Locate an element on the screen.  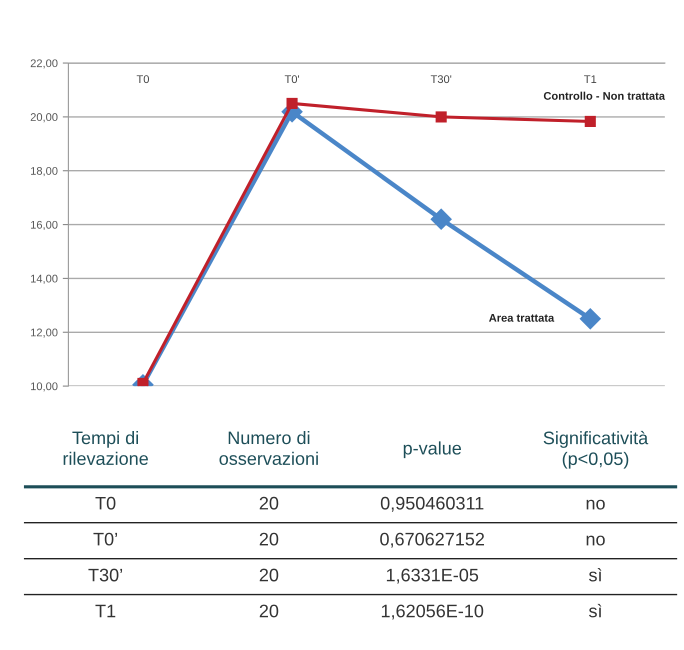
x-tick-label: T0' is located at coordinates (292, 79).